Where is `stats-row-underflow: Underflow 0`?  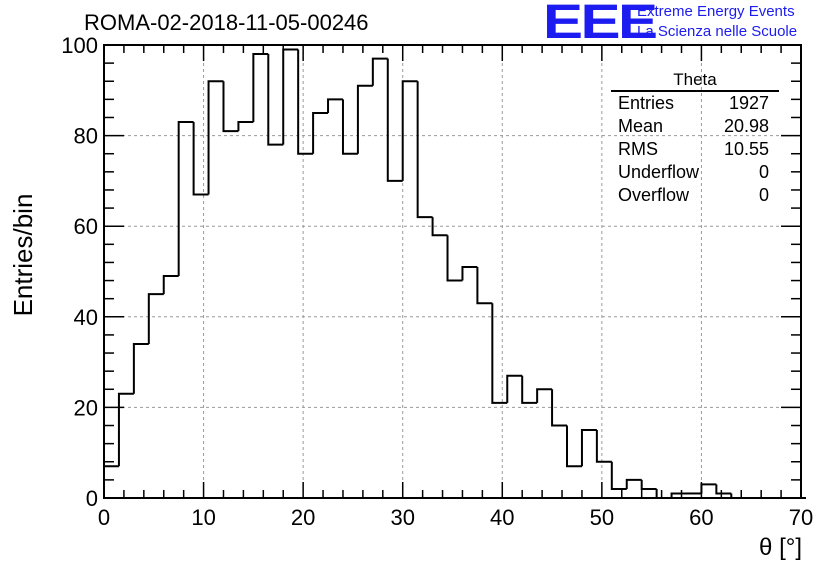 stats-row-underflow: Underflow 0 is located at coordinates (695, 172).